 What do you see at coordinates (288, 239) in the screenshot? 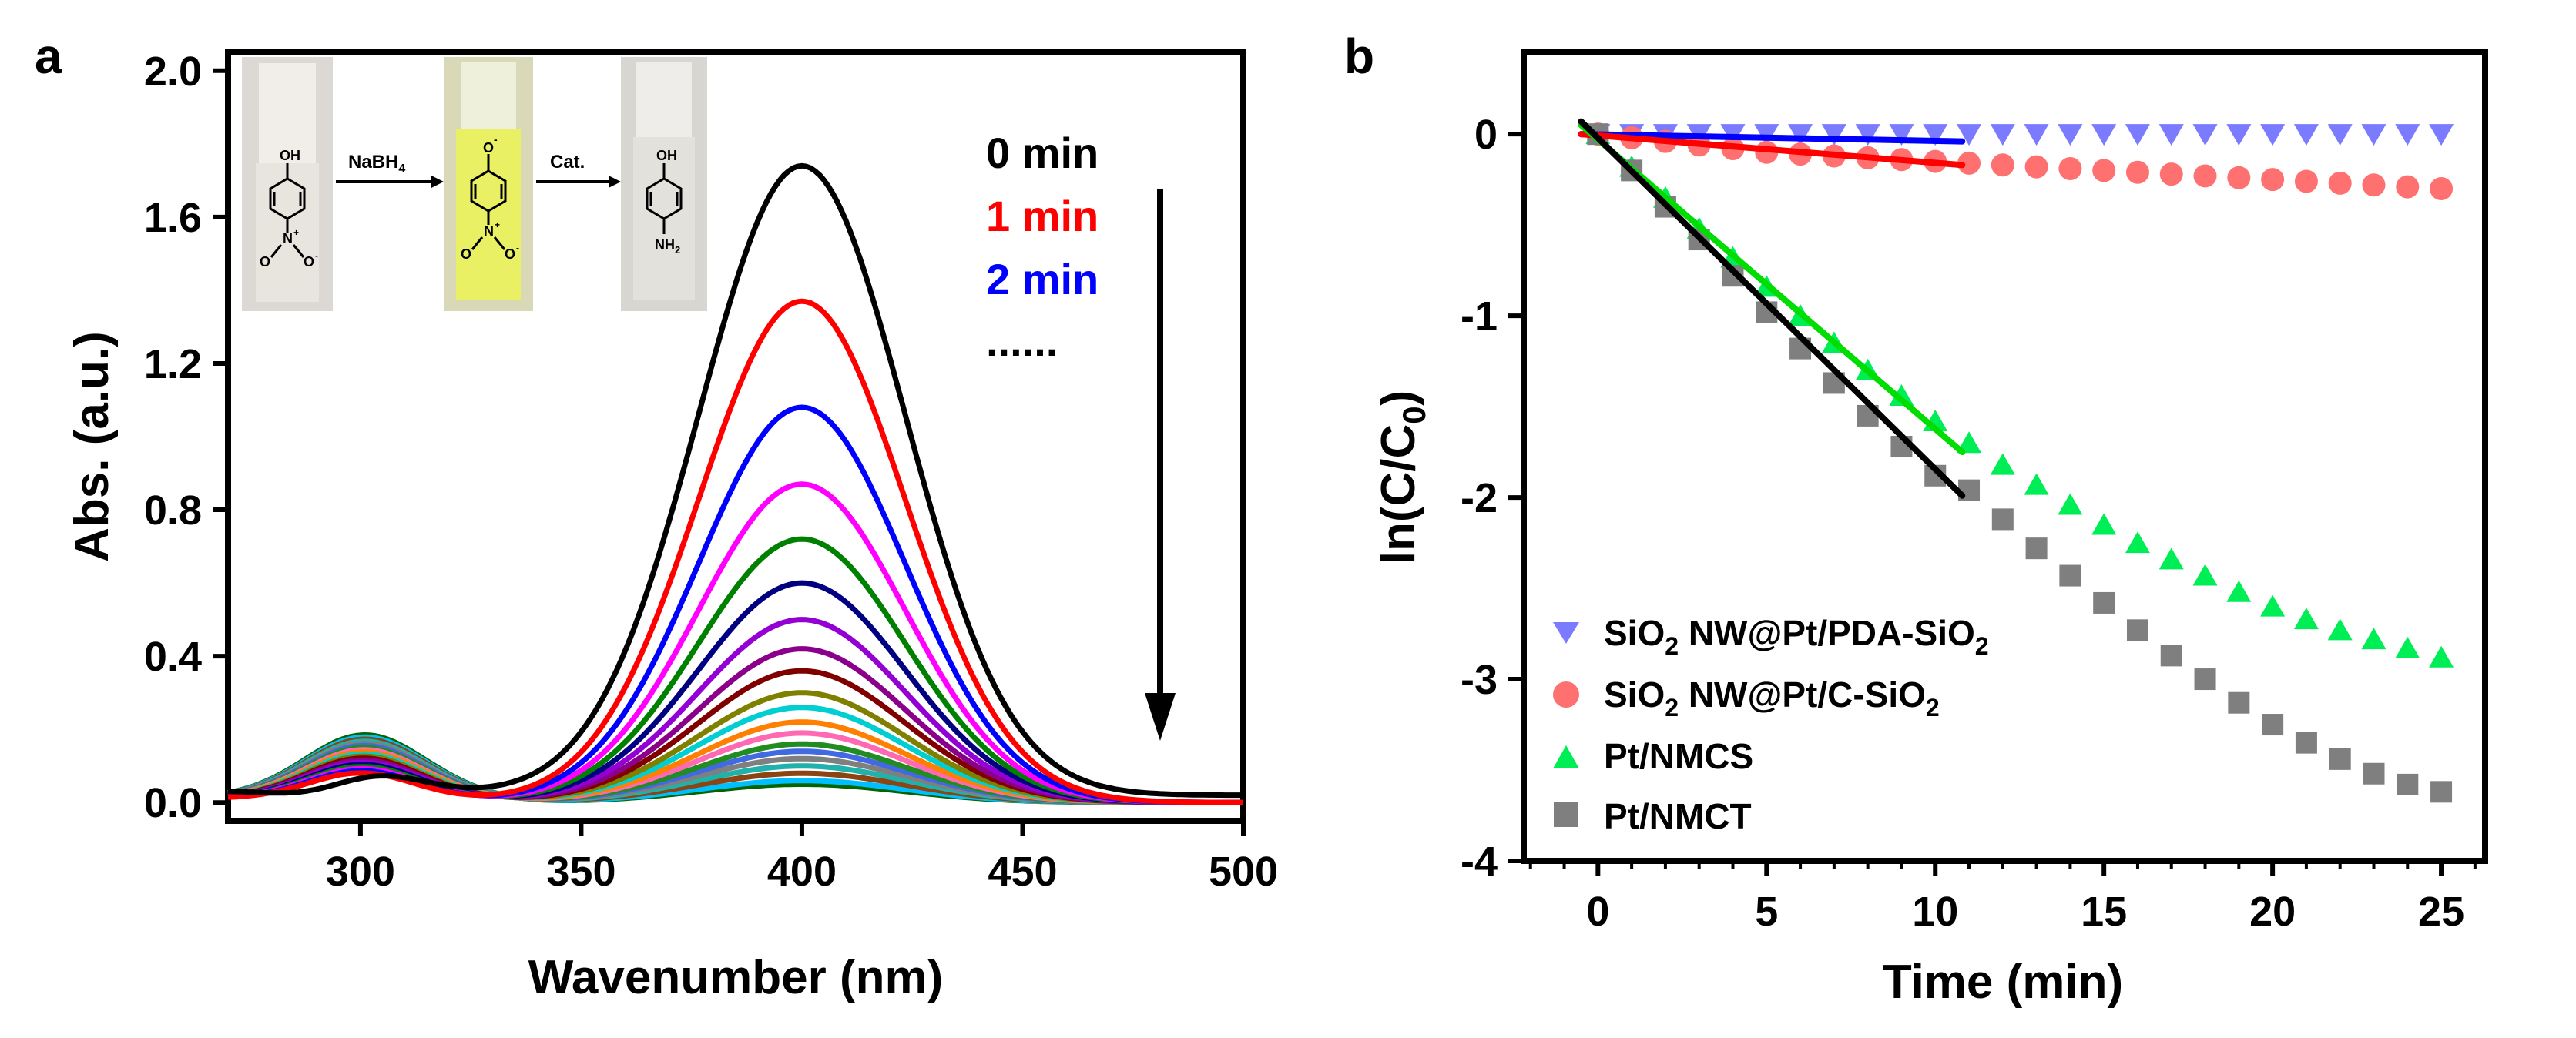
I see `mol1-n-label: N` at bounding box center [288, 239].